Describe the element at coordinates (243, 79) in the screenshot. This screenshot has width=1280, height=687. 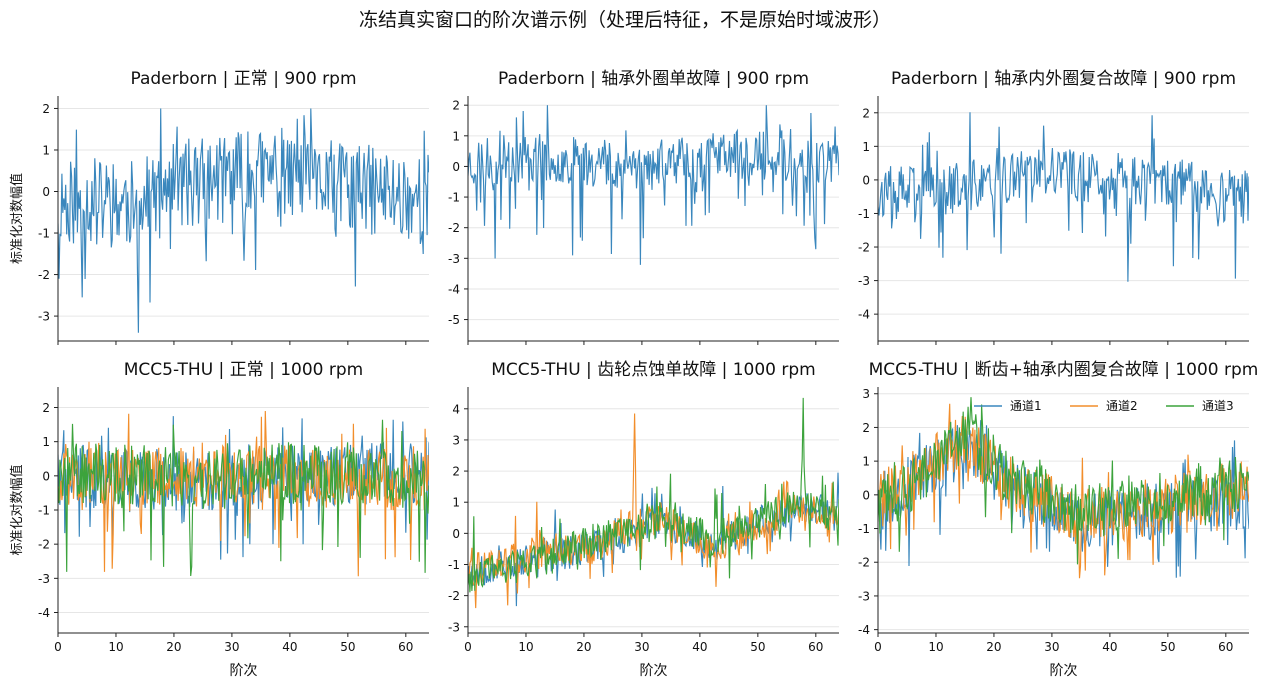
I see `subplot-title: Paderborn | 正常 | 900 rpm` at that location.